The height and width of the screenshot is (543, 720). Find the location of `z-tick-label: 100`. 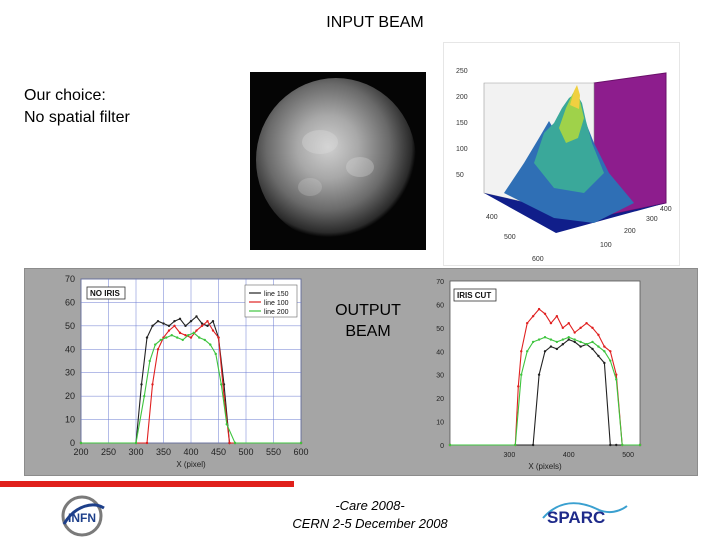

z-tick-label: 100 is located at coordinates (462, 149).